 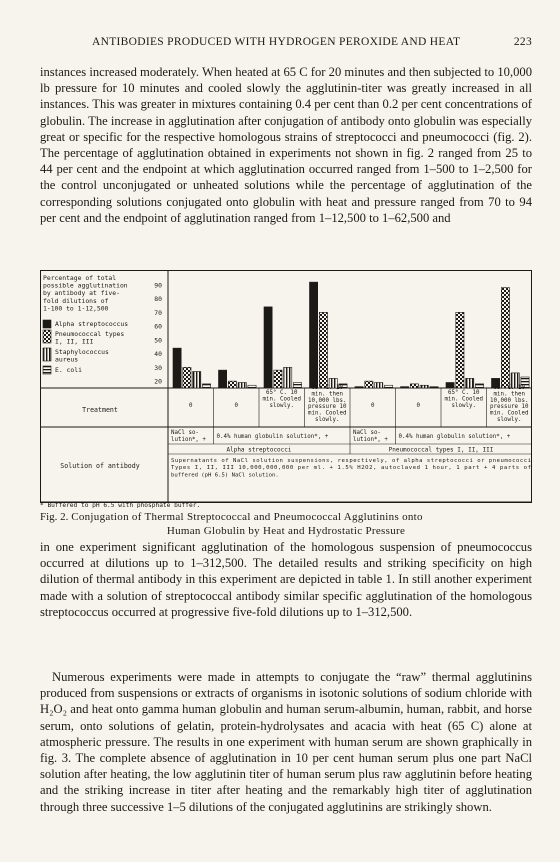 What do you see at coordinates (441, 450) in the screenshot?
I see `solution-organism: Pneumococcal types I, II, III` at bounding box center [441, 450].